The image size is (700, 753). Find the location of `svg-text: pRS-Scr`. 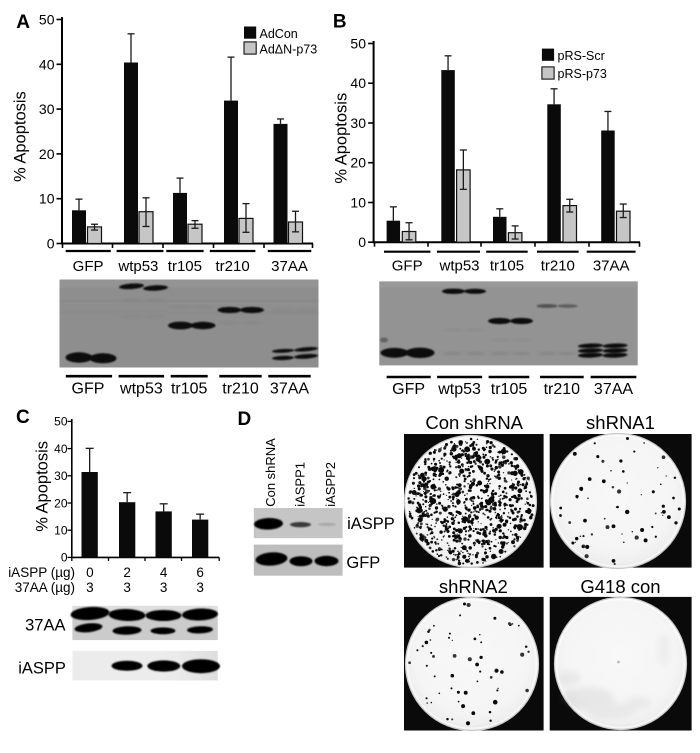

svg-text: pRS-Scr is located at coordinates (581, 56).